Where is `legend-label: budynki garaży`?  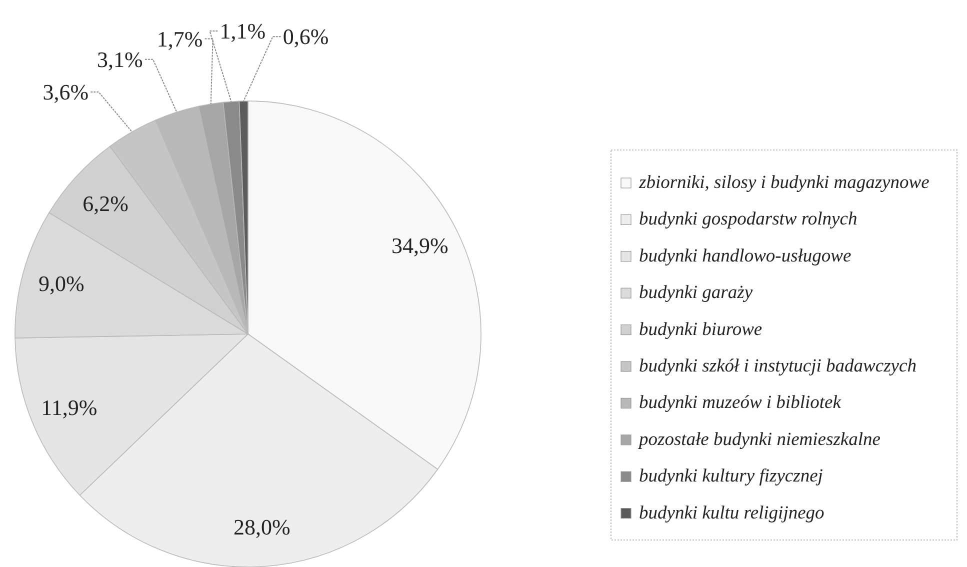
legend-label: budynki garaży is located at coordinates (696, 293).